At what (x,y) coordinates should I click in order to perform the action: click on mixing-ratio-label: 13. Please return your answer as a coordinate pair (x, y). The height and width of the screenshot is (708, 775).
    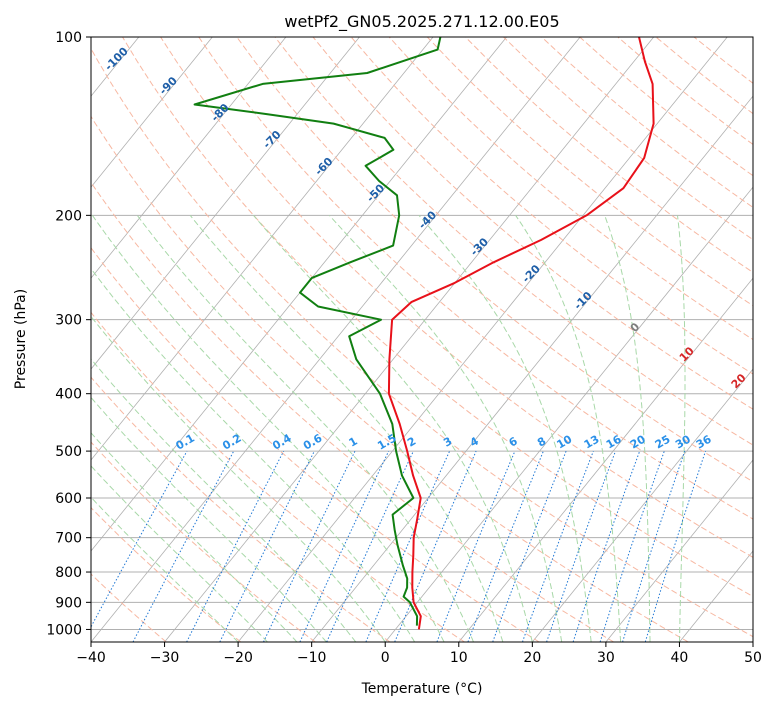
    Looking at the image, I should click on (592, 442).